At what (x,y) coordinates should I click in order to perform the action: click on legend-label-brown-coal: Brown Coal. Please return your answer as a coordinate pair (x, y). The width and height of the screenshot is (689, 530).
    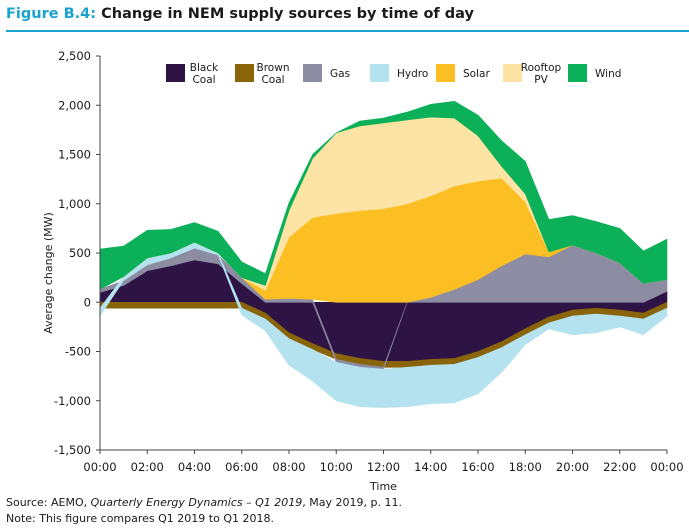
    Looking at the image, I should click on (273, 74).